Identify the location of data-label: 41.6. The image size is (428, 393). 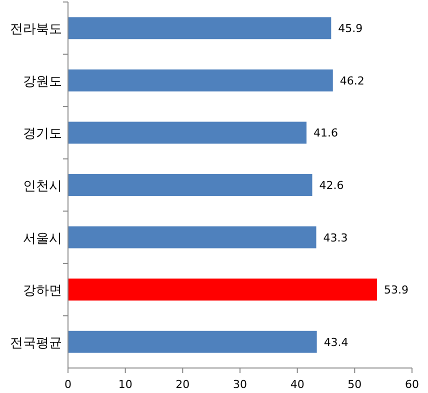
(326, 133).